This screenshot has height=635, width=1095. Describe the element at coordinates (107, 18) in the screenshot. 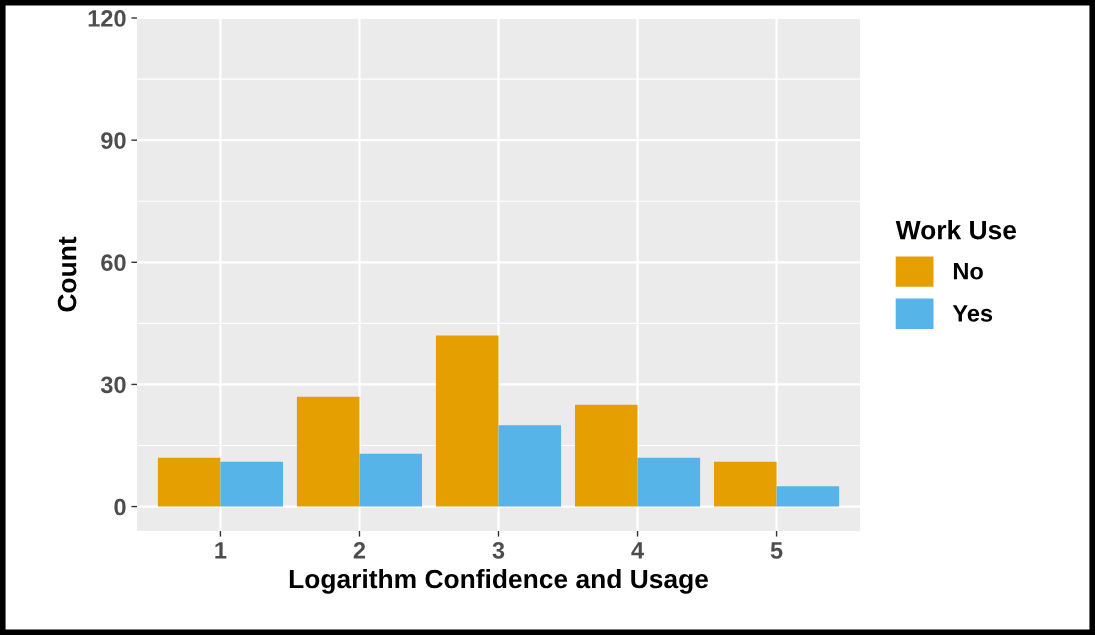

I see `y-tick-label: 120` at that location.